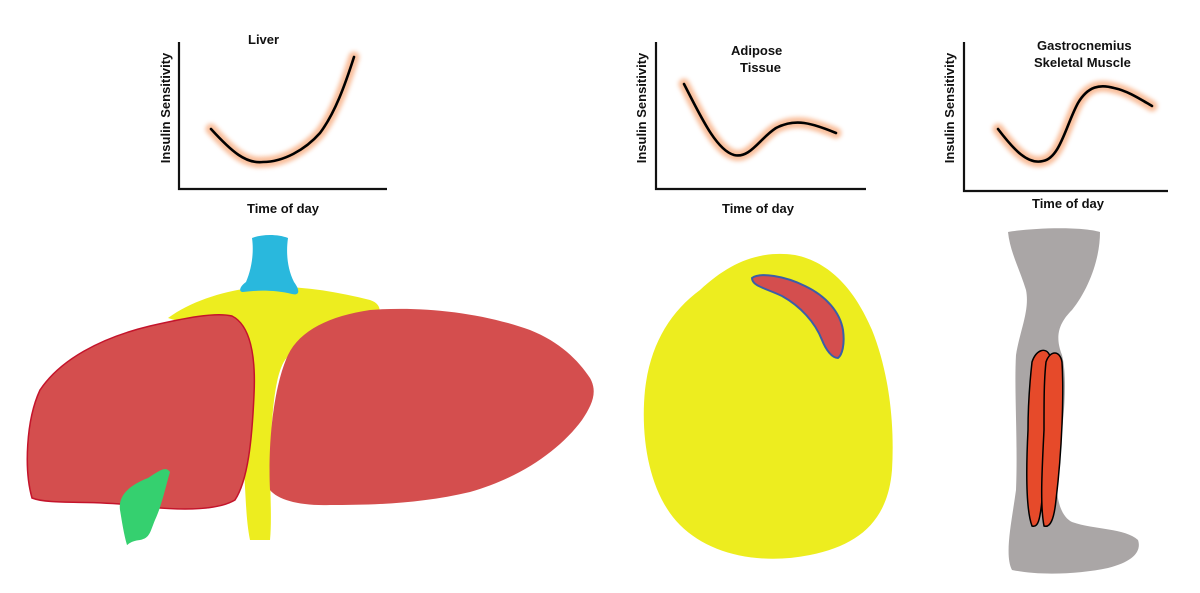 This screenshot has width=1200, height=593. I want to click on leg-illustration, so click(1073, 401).